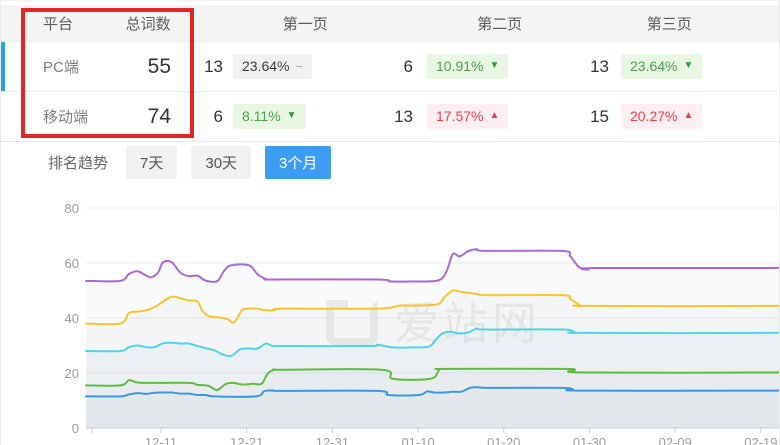  What do you see at coordinates (72, 263) in the screenshot?
I see `svg-text: 60` at bounding box center [72, 263].